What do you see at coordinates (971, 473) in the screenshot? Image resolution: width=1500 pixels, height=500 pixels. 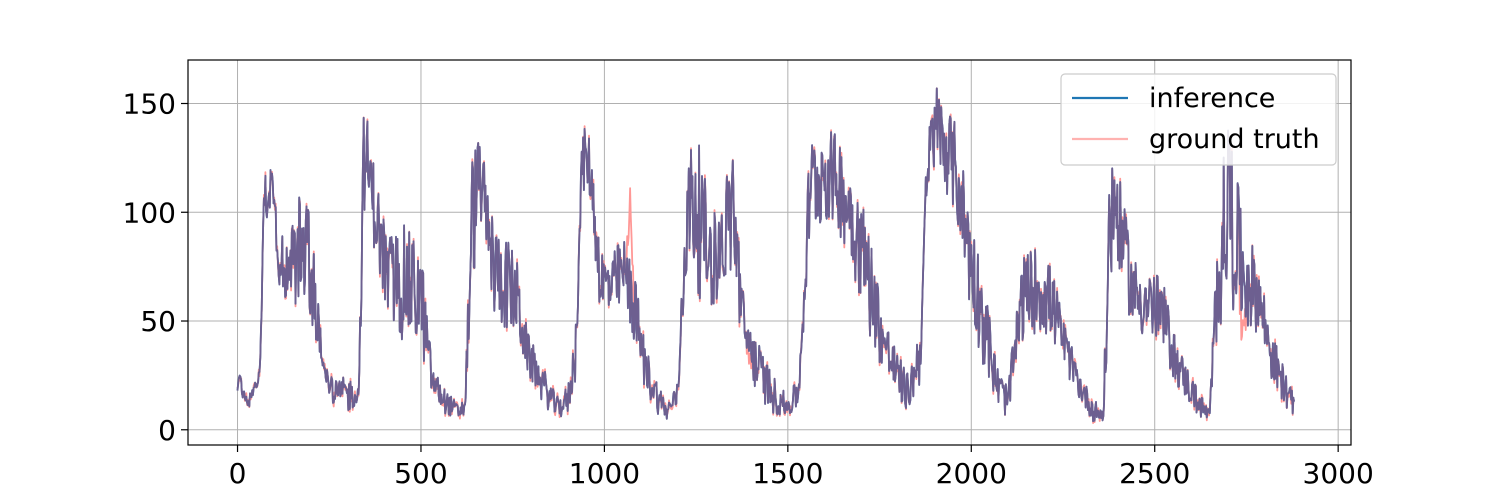 I see `x-tick-label: 2000` at bounding box center [971, 473].